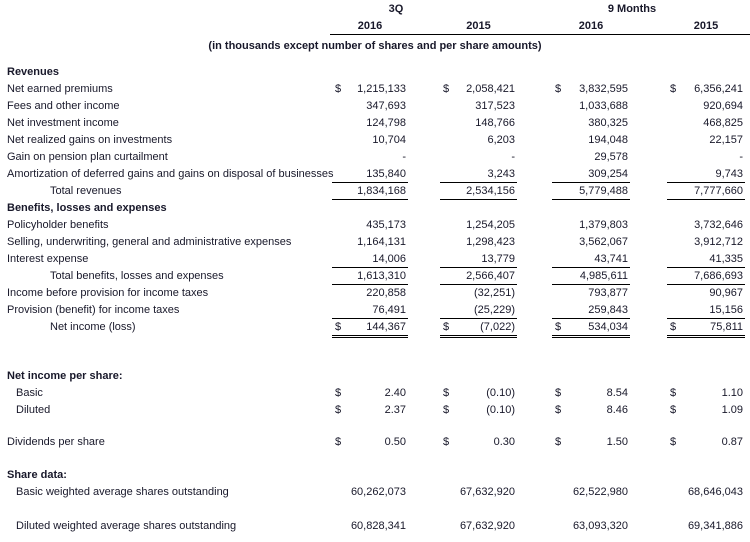  Describe the element at coordinates (591, 140) in the screenshot. I see `value-cell: 194,048` at that location.